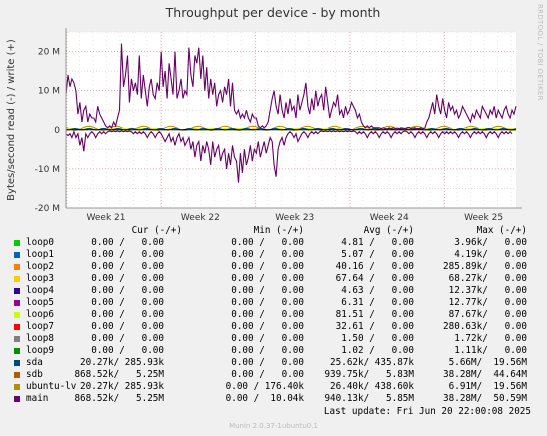 The image size is (547, 436). What do you see at coordinates (487, 362) in the screenshot?
I see `legend-max: 5.66M/ 19.56M` at bounding box center [487, 362].